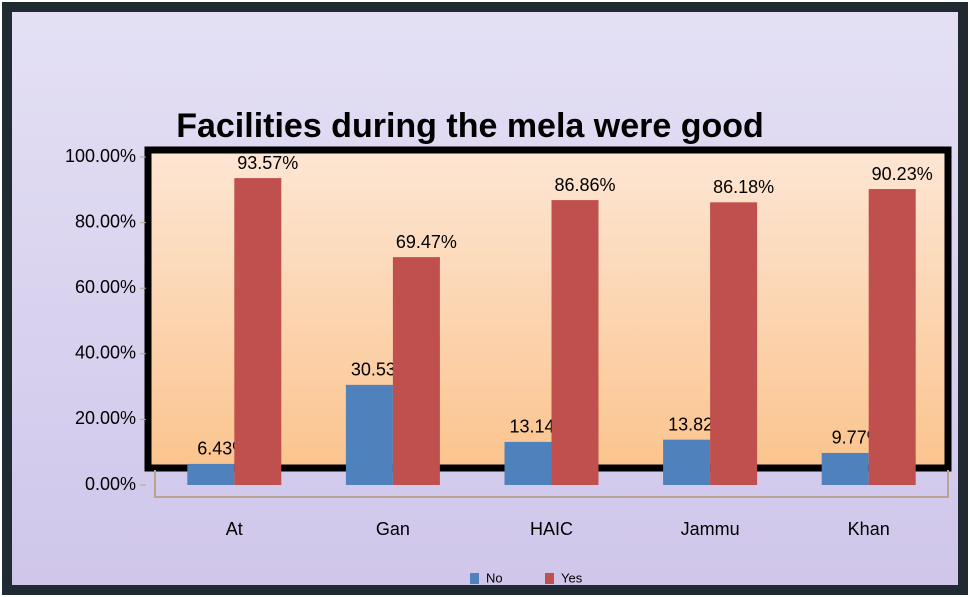 The height and width of the screenshot is (597, 970). Describe the element at coordinates (110, 484) in the screenshot. I see `y-tick-label: 0.00%` at that location.